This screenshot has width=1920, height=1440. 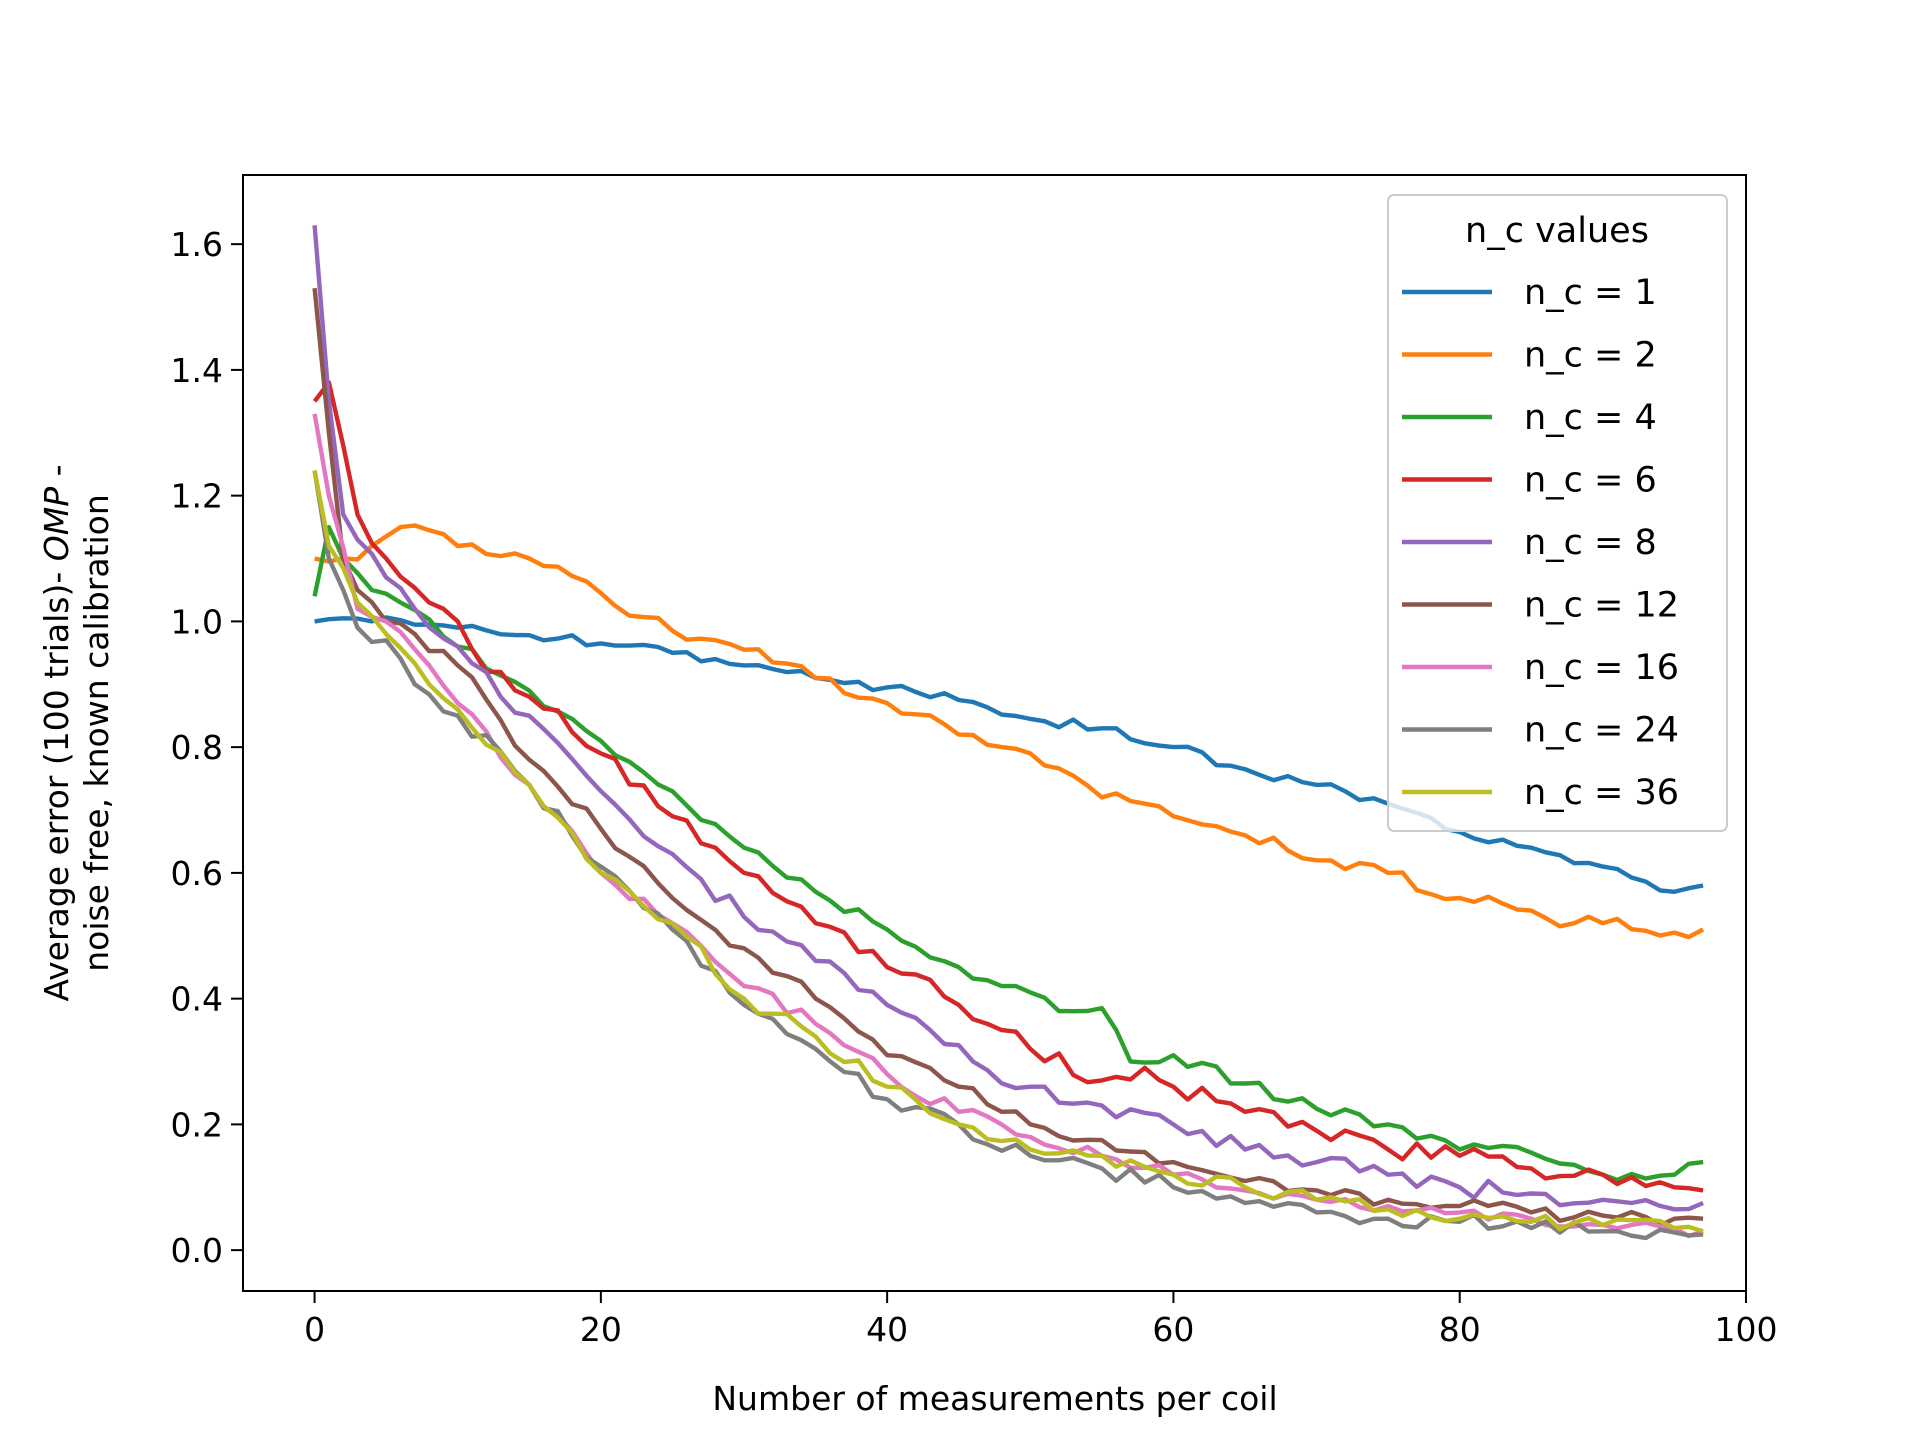 What do you see at coordinates (1746, 1329) in the screenshot?
I see `x-tick-label: 100` at bounding box center [1746, 1329].